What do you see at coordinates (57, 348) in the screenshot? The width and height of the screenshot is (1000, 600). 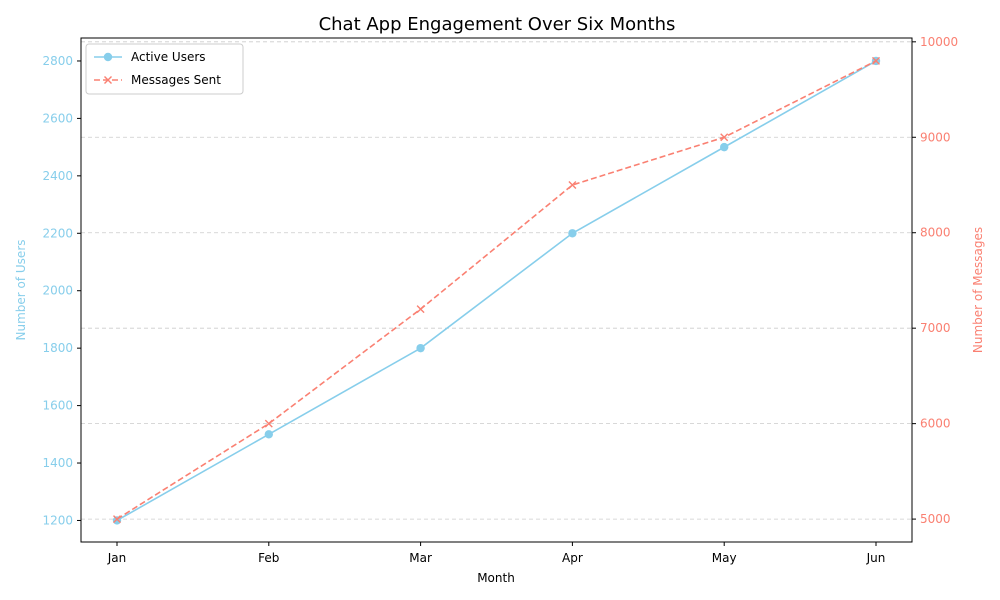 I see `y-left-tick-label: 1800` at bounding box center [57, 348].